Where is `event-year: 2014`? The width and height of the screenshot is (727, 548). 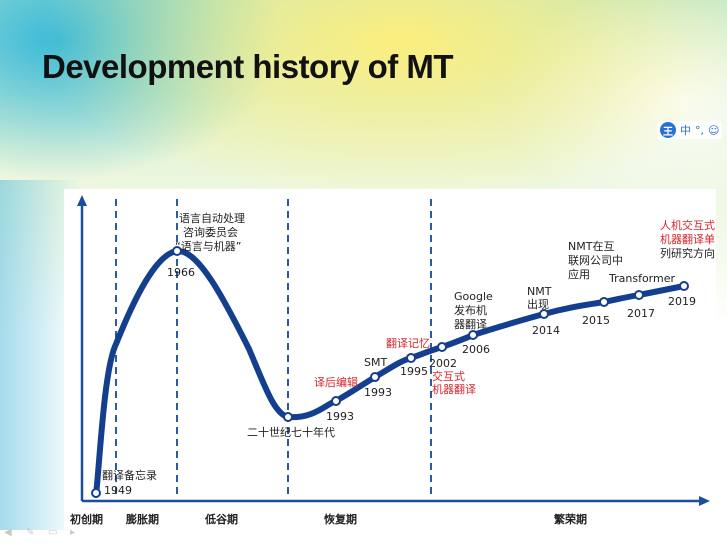 event-year: 2014 is located at coordinates (546, 330).